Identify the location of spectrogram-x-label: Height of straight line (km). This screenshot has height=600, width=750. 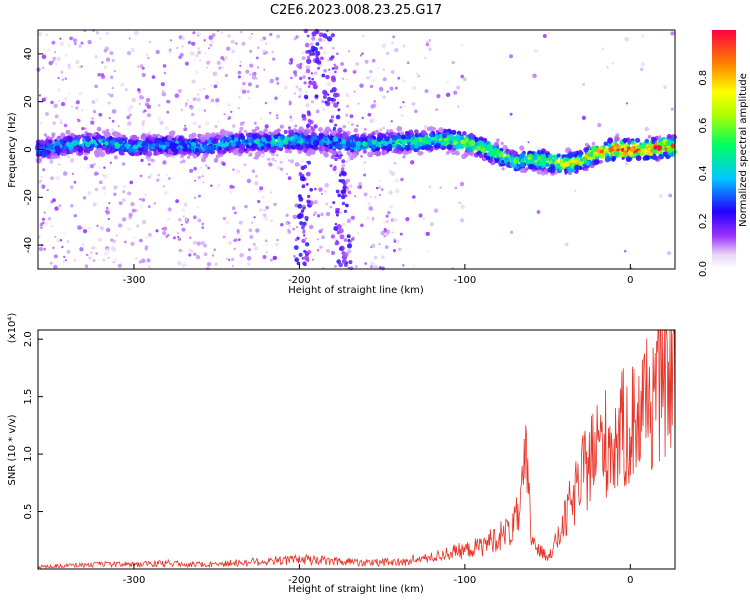
(356, 290).